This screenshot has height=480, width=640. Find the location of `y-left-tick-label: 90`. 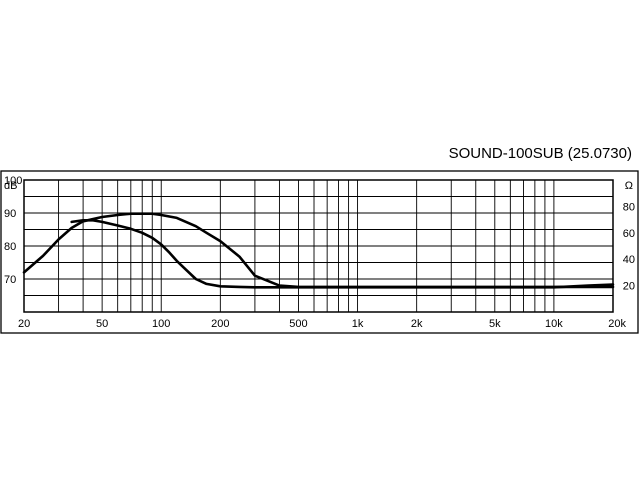

y-left-tick-label: 90 is located at coordinates (10, 214).